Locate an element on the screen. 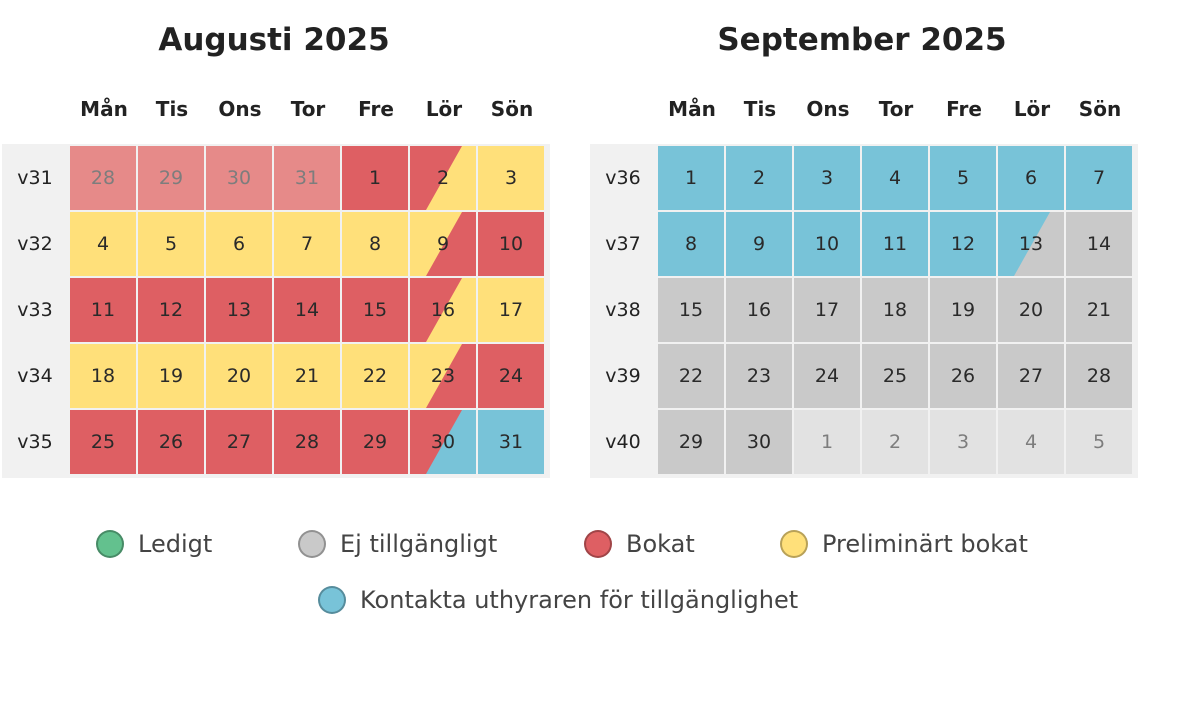 This screenshot has width=1200, height=710. day-number: 18 is located at coordinates (895, 310).